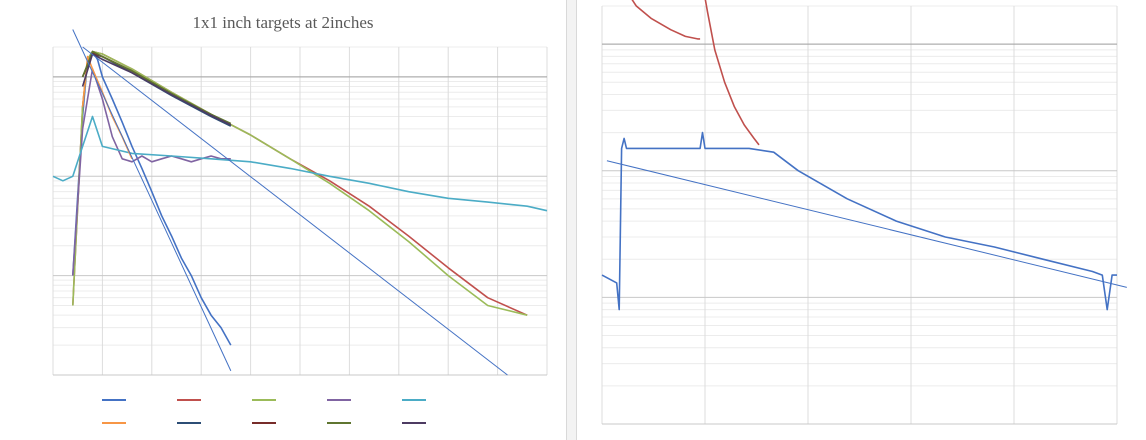 The width and height of the screenshot is (1146, 440). What do you see at coordinates (283, 22) in the screenshot?
I see `chart-title: 1x1 inch targets at 2inches` at bounding box center [283, 22].